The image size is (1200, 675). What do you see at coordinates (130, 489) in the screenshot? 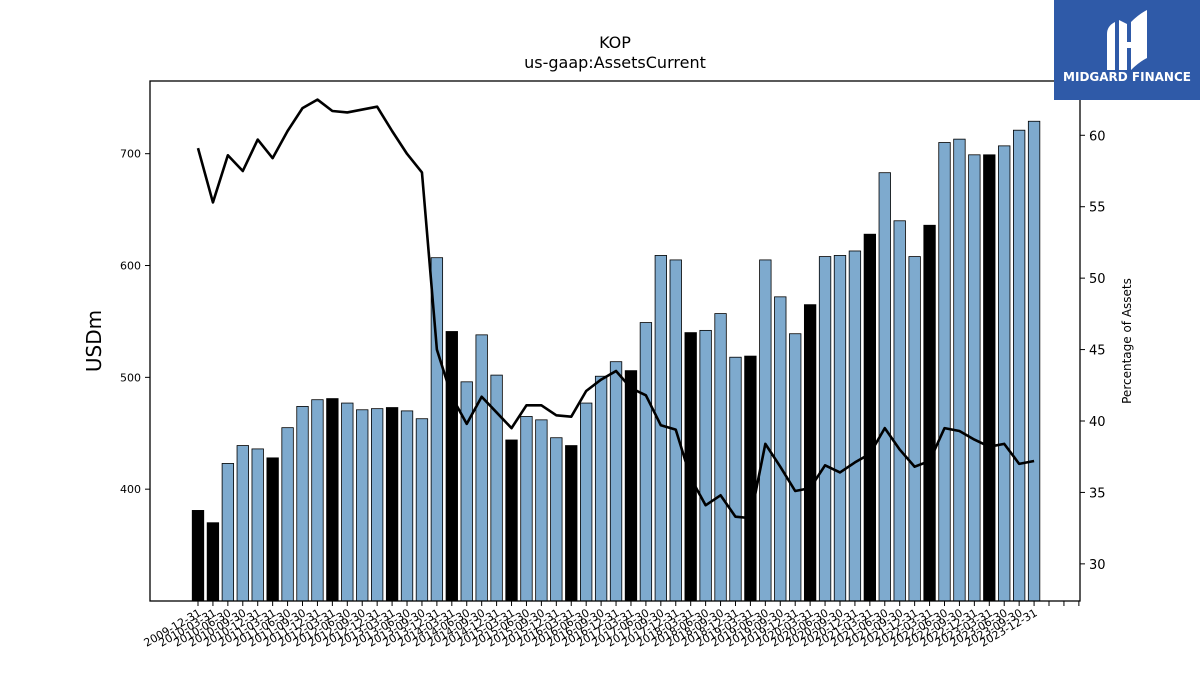
I see `y-tick-label: 400` at bounding box center [130, 489].